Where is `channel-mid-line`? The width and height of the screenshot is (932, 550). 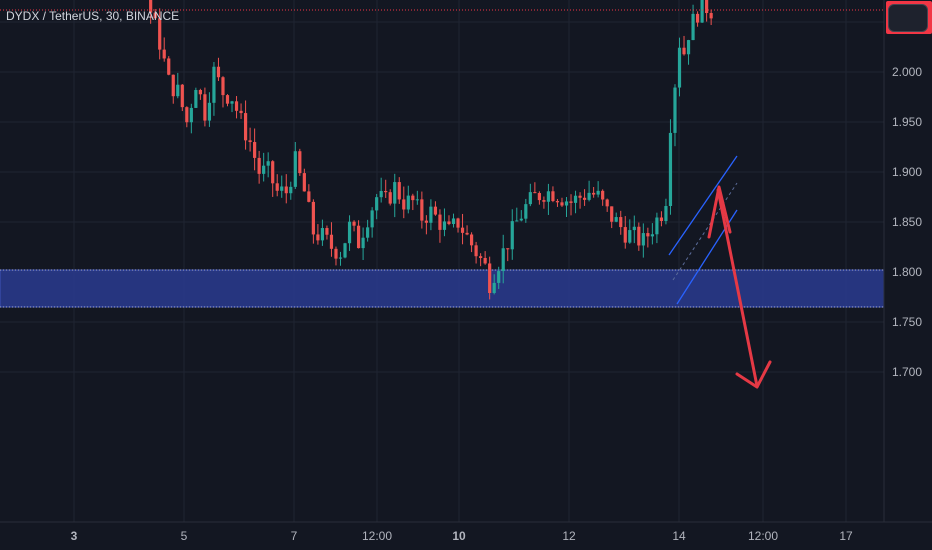 channel-mid-line is located at coordinates (705, 231).